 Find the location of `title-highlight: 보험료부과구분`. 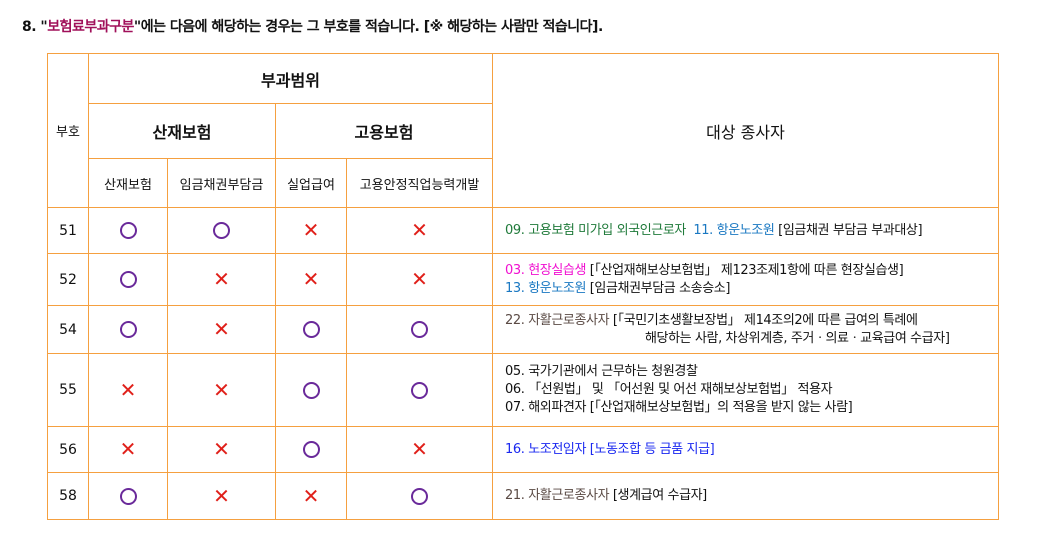

title-highlight: 보험료부과구분 is located at coordinates (90, 27).